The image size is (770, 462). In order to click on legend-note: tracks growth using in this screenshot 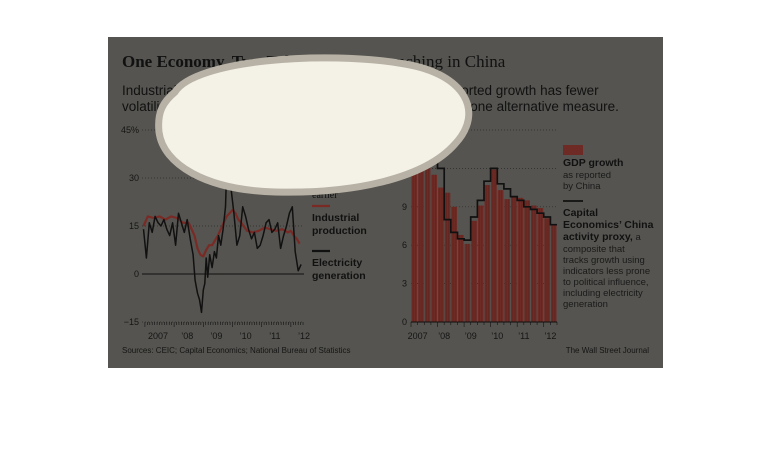, I will do `click(604, 260)`.